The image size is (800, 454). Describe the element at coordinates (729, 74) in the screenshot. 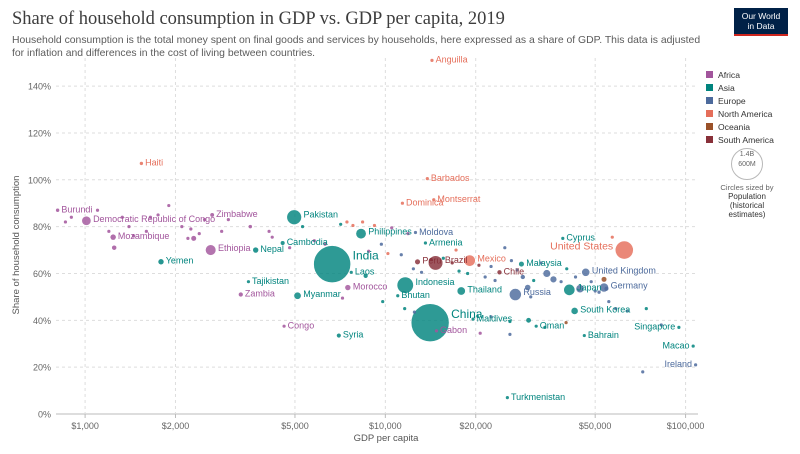

I see `legend-label: Africa` at that location.